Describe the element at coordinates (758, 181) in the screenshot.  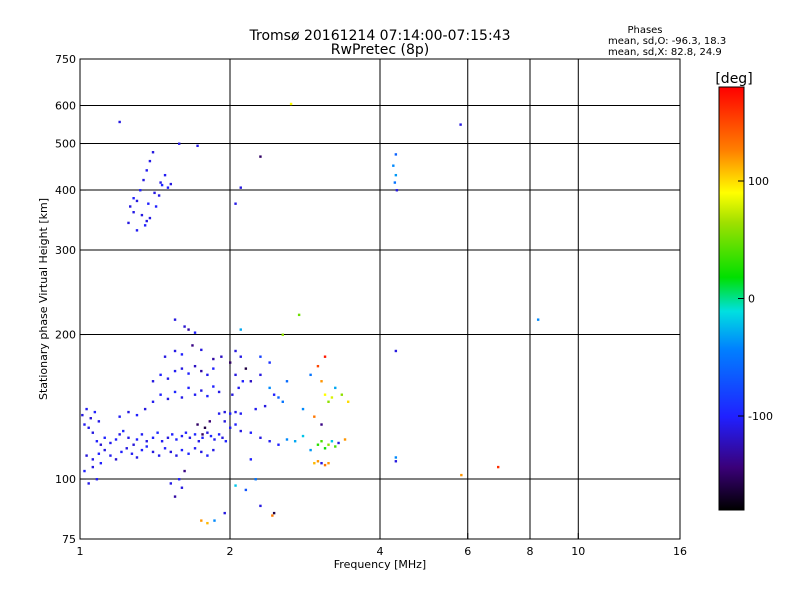
I see `colorbar-tick-label: 100` at that location.